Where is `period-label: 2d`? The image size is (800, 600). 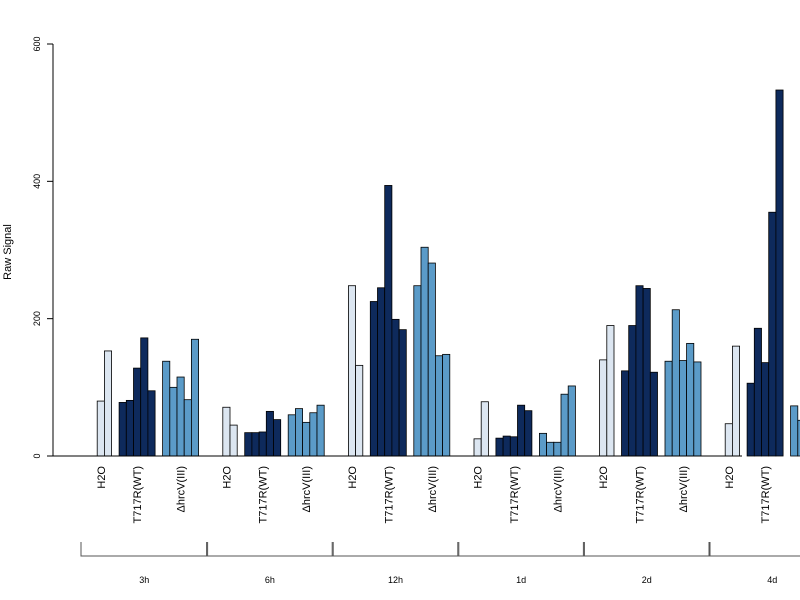
period-label: 2d is located at coordinates (647, 580).